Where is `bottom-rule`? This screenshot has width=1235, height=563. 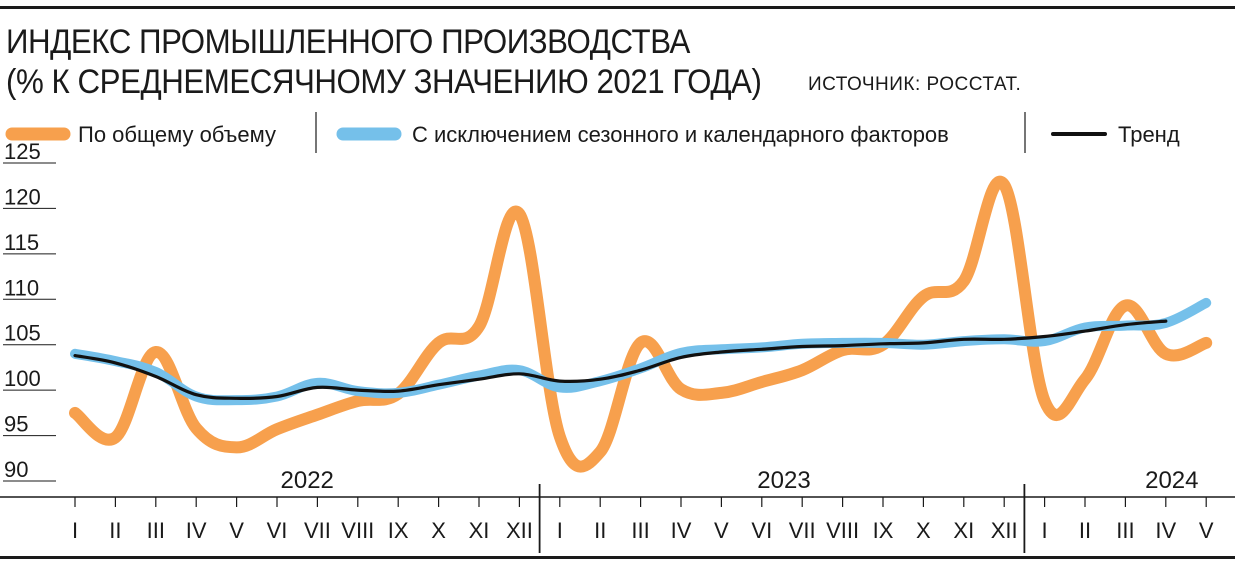
bottom-rule is located at coordinates (617, 557).